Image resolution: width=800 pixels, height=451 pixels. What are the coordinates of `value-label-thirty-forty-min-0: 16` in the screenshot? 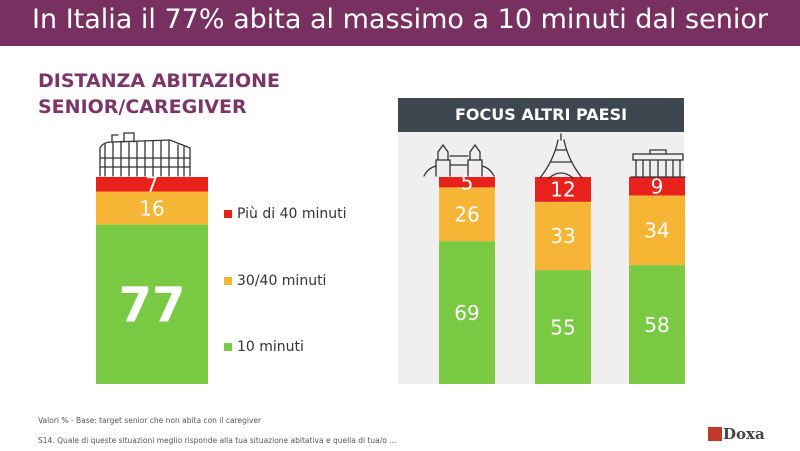 It's located at (151, 208).